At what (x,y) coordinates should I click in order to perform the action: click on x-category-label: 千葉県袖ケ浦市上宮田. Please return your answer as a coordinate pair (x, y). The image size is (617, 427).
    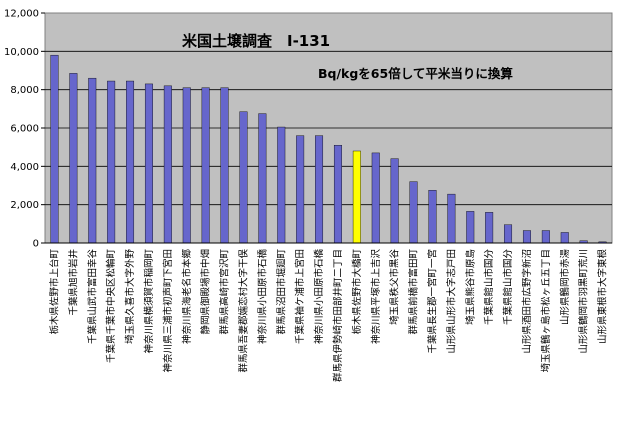
    Looking at the image, I should click on (300, 296).